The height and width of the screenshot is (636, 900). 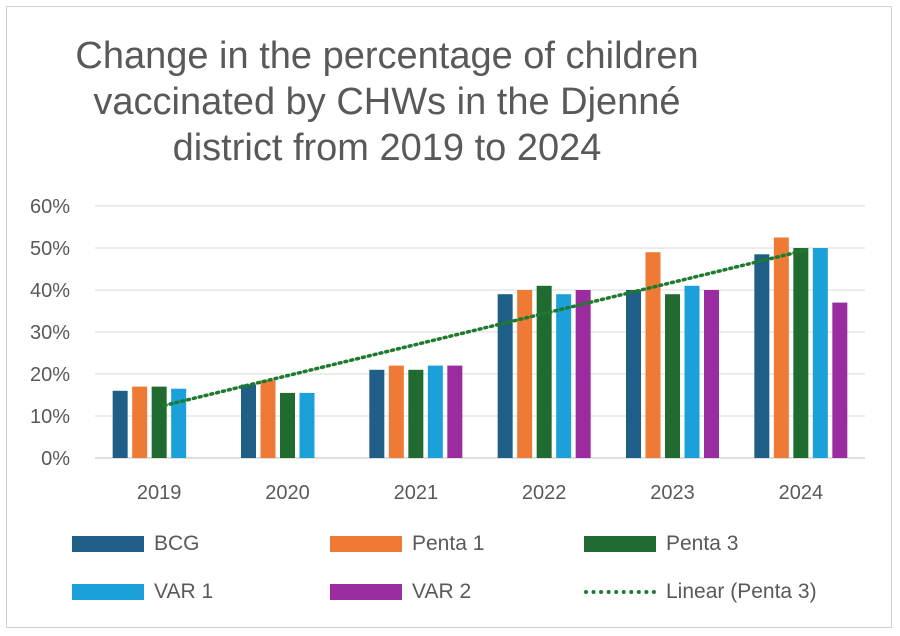 What do you see at coordinates (781, 347) in the screenshot?
I see `bar-penta-1-2024` at bounding box center [781, 347].